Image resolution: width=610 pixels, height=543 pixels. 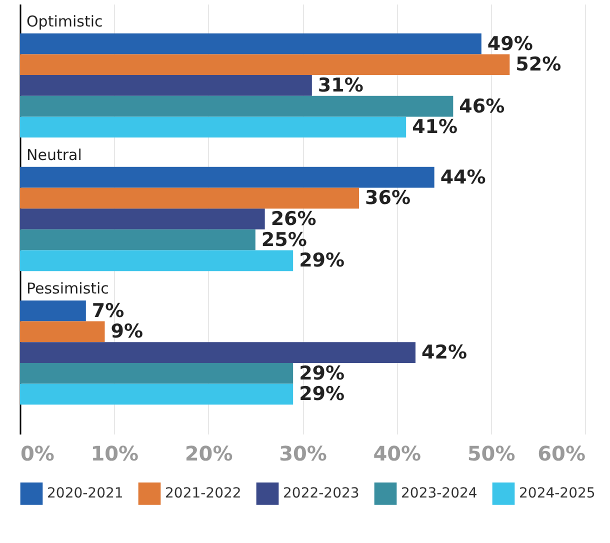 What do you see at coordinates (539, 65) in the screenshot?
I see `data-label: 52%` at bounding box center [539, 65].